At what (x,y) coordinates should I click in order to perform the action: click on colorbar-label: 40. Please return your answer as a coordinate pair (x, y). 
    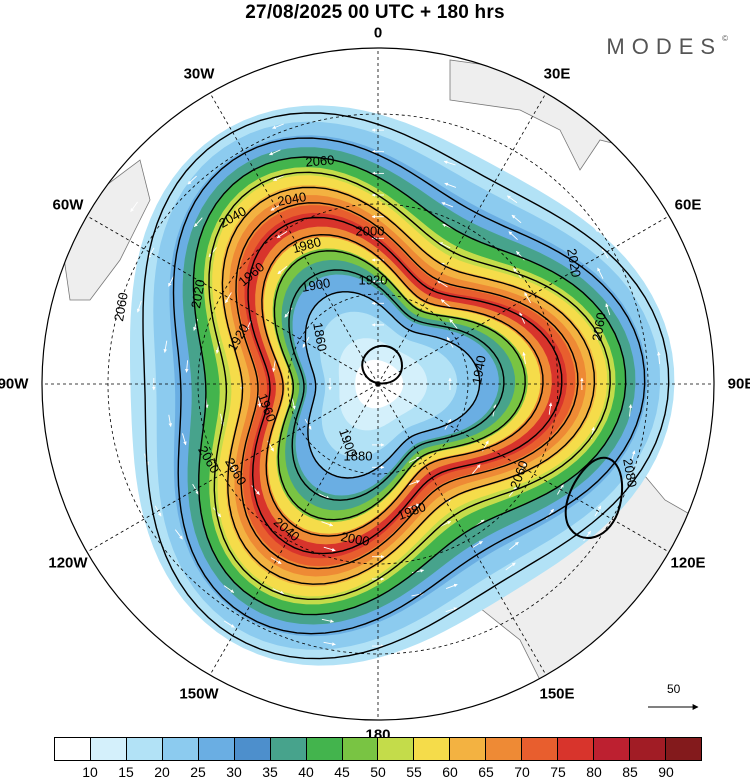
    Looking at the image, I should click on (306, 772).